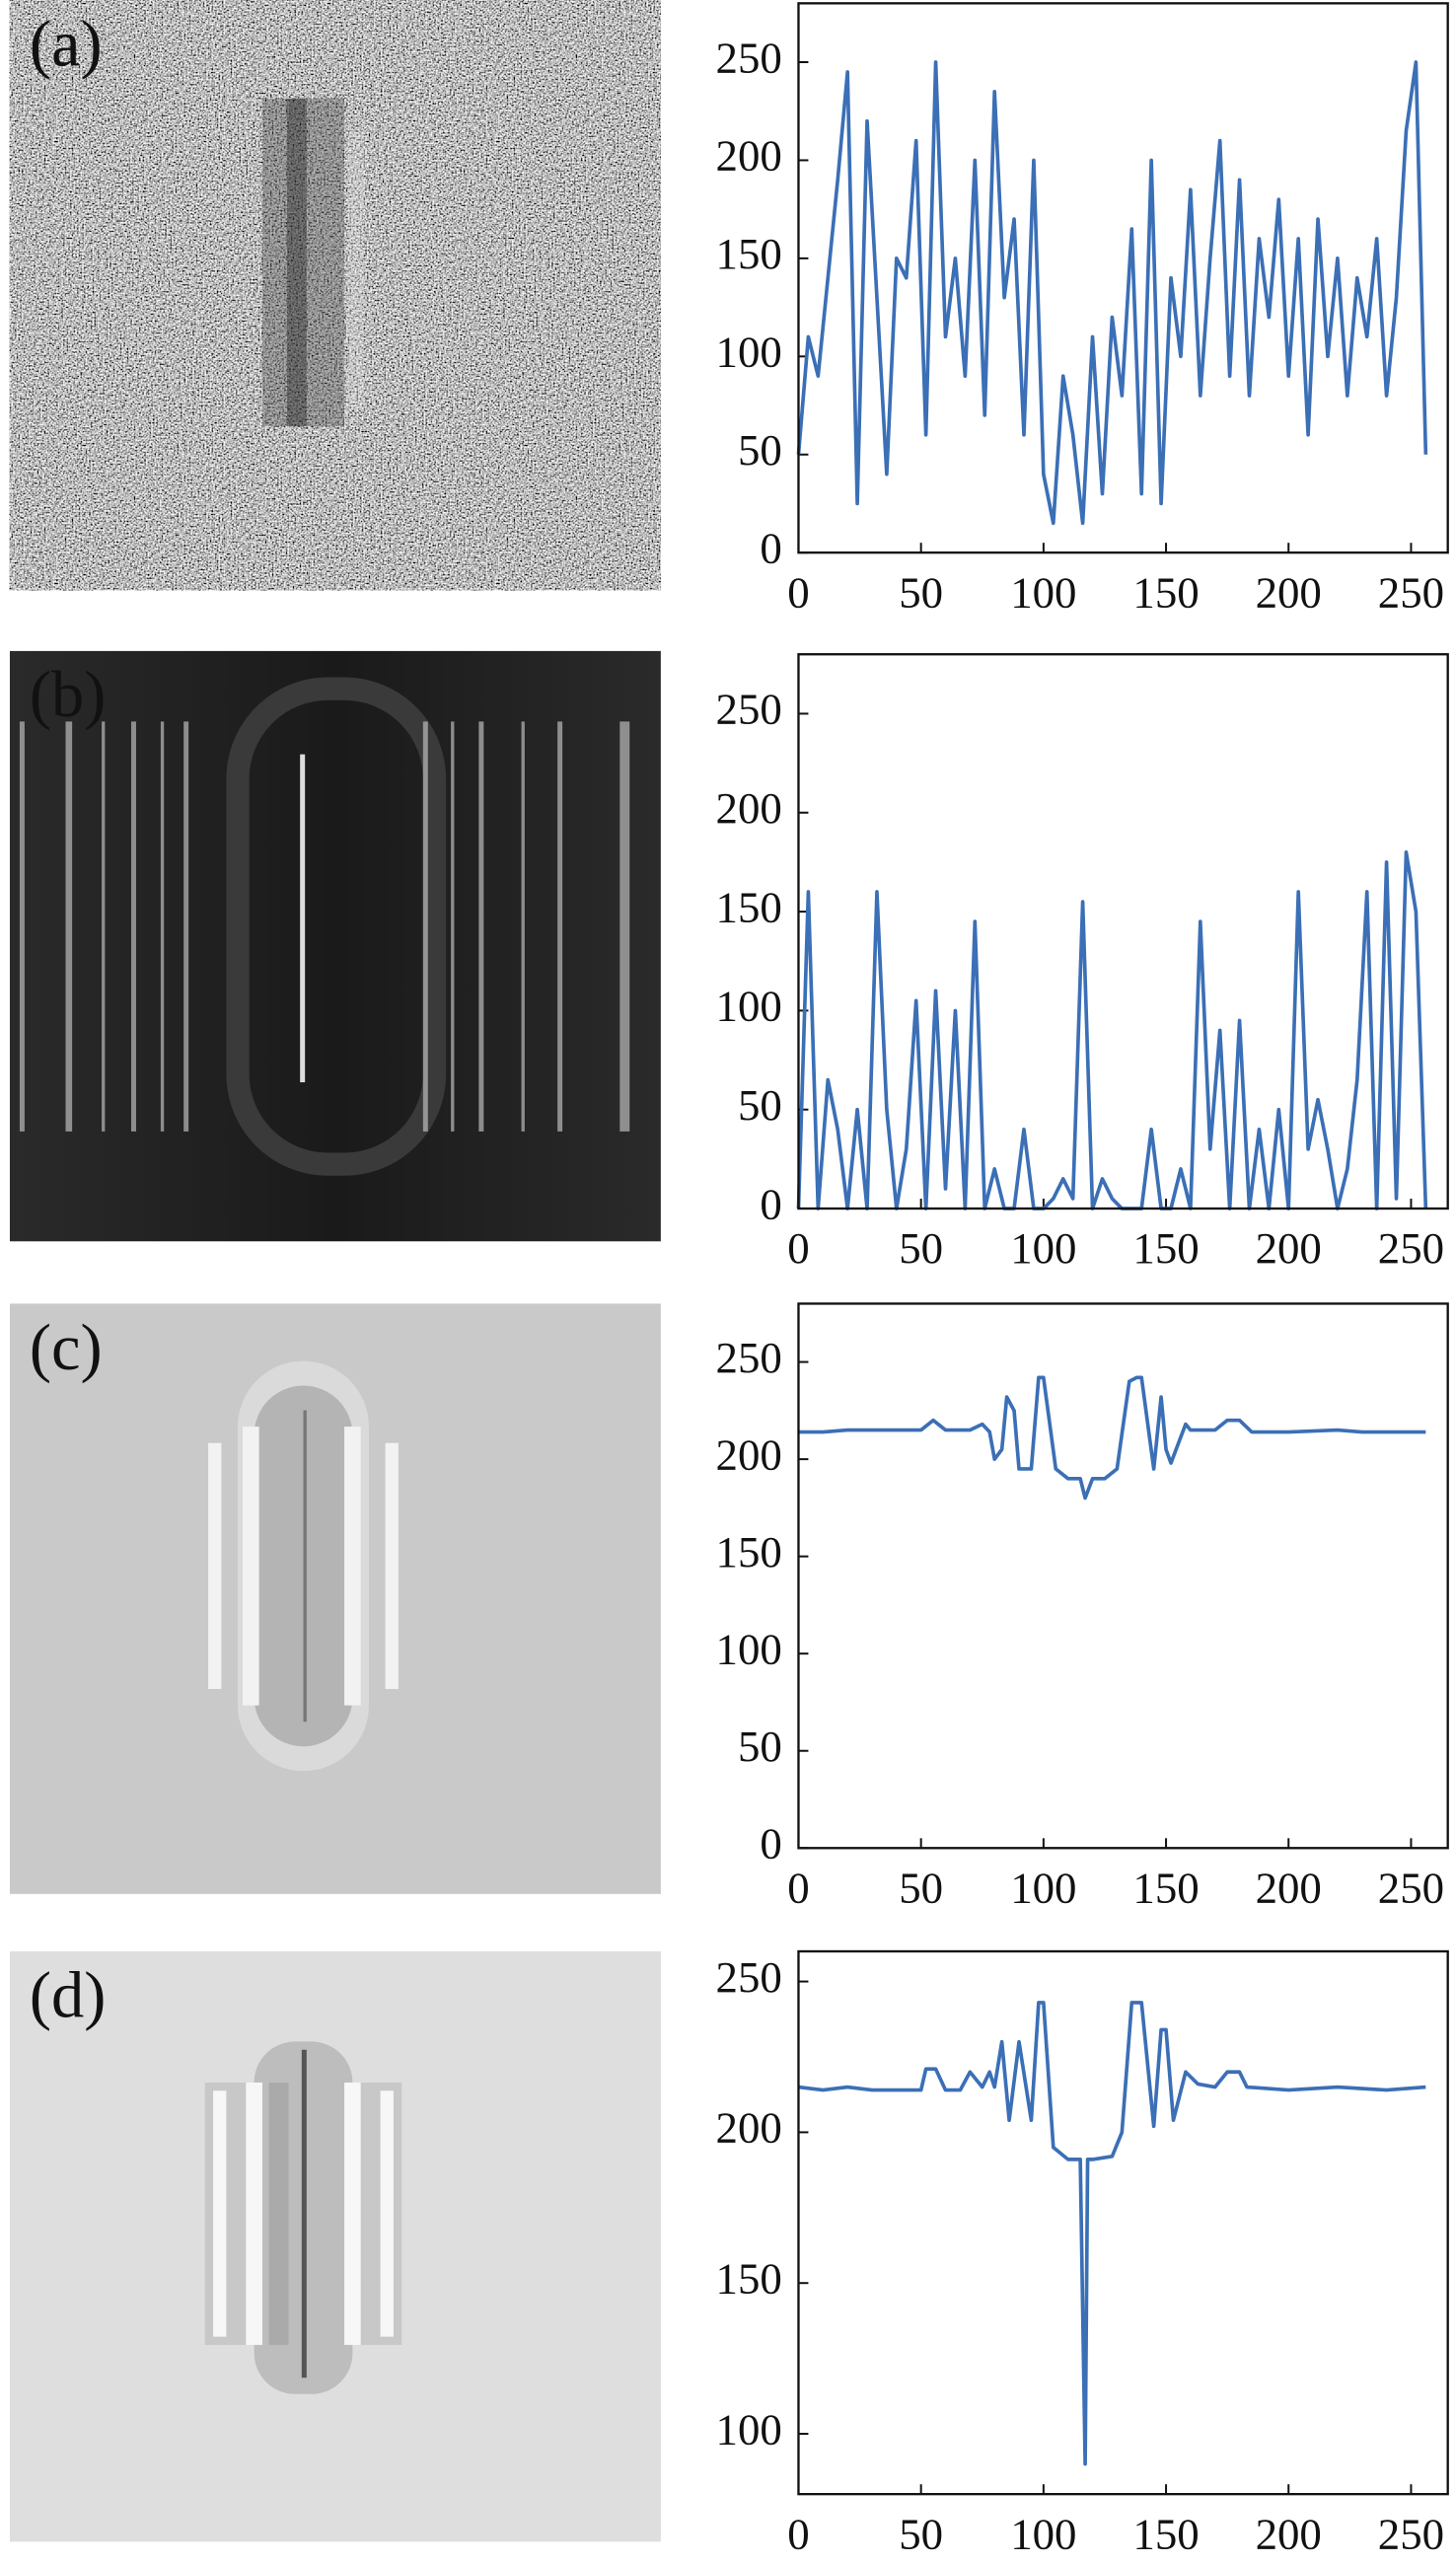  What do you see at coordinates (66, 1348) in the screenshot?
I see `panel-label: (c)` at bounding box center [66, 1348].